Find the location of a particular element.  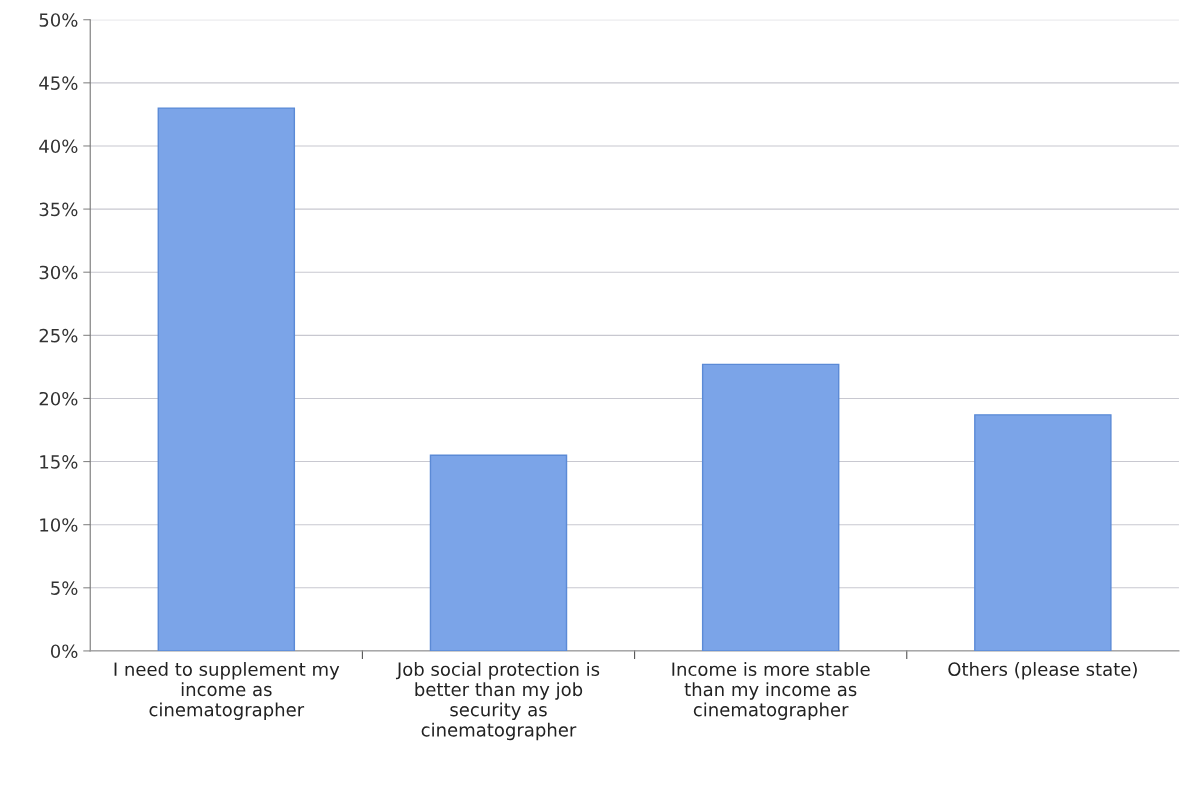

y-tick-label: 50% is located at coordinates (58, 20).